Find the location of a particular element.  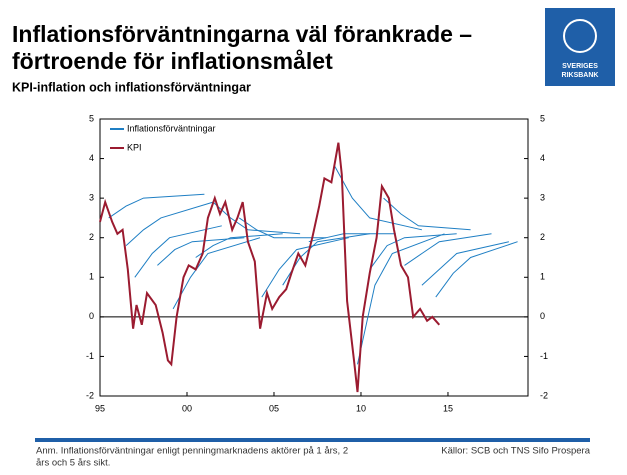

logo-text: SVERIGES RIKSBANK is located at coordinates (580, 71).